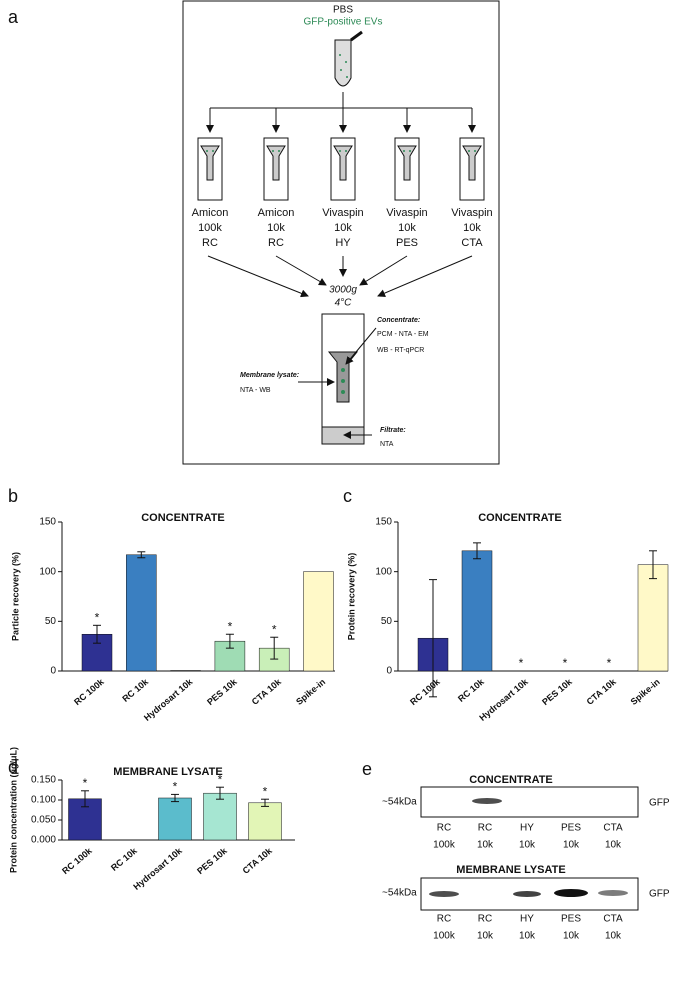 This screenshot has width=675, height=983. Describe the element at coordinates (444, 845) in the screenshot. I see `lane-label: 100k` at that location.